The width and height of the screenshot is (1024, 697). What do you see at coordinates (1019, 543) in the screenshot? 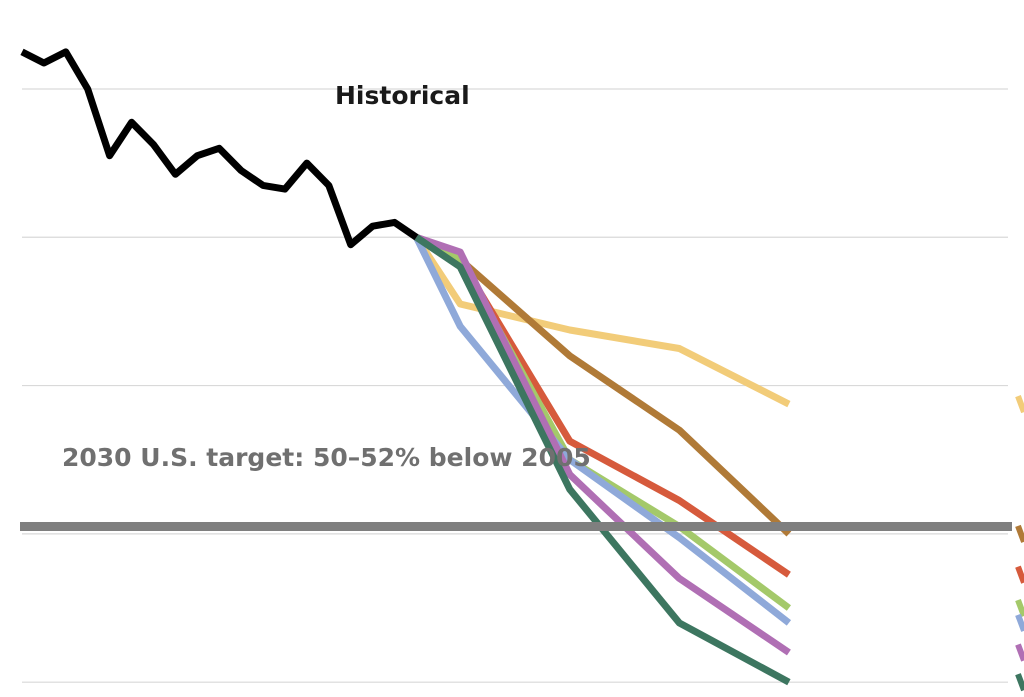
I see `edge-ticks` at bounding box center [1019, 543].